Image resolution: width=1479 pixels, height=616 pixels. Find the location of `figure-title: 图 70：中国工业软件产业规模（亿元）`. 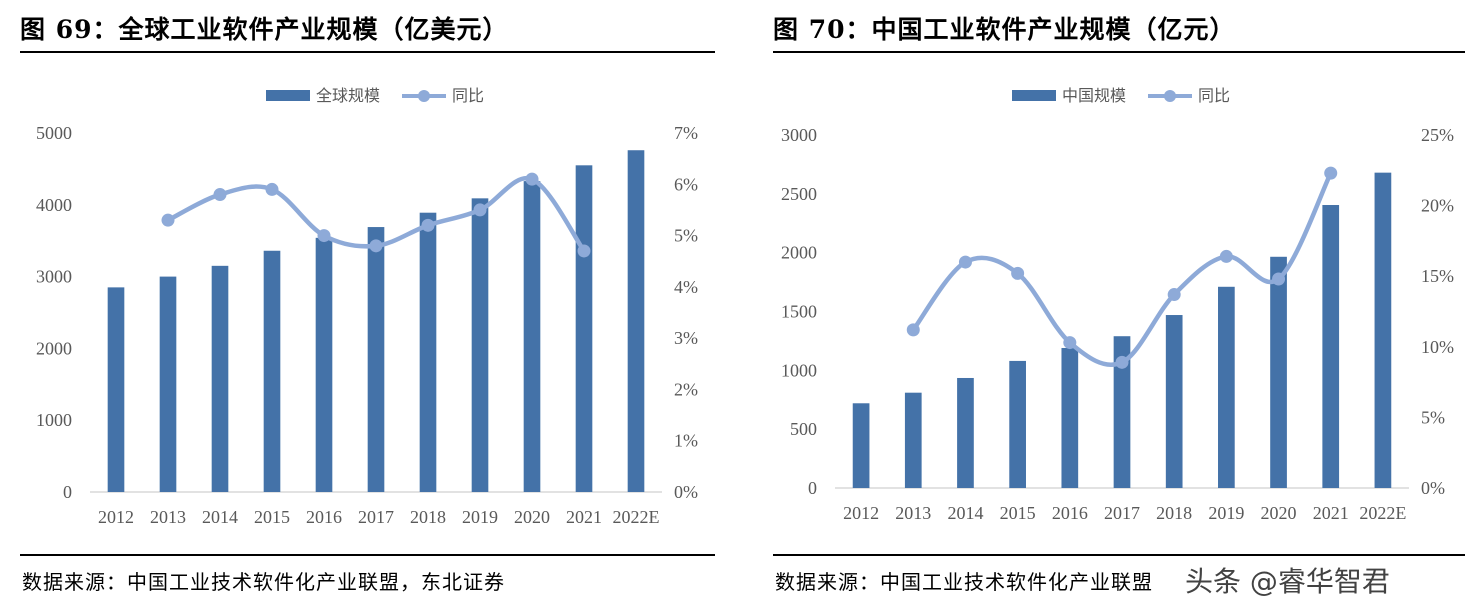

figure-title: 图 70：中国工业软件产业规模（亿元） is located at coordinates (1004, 29).